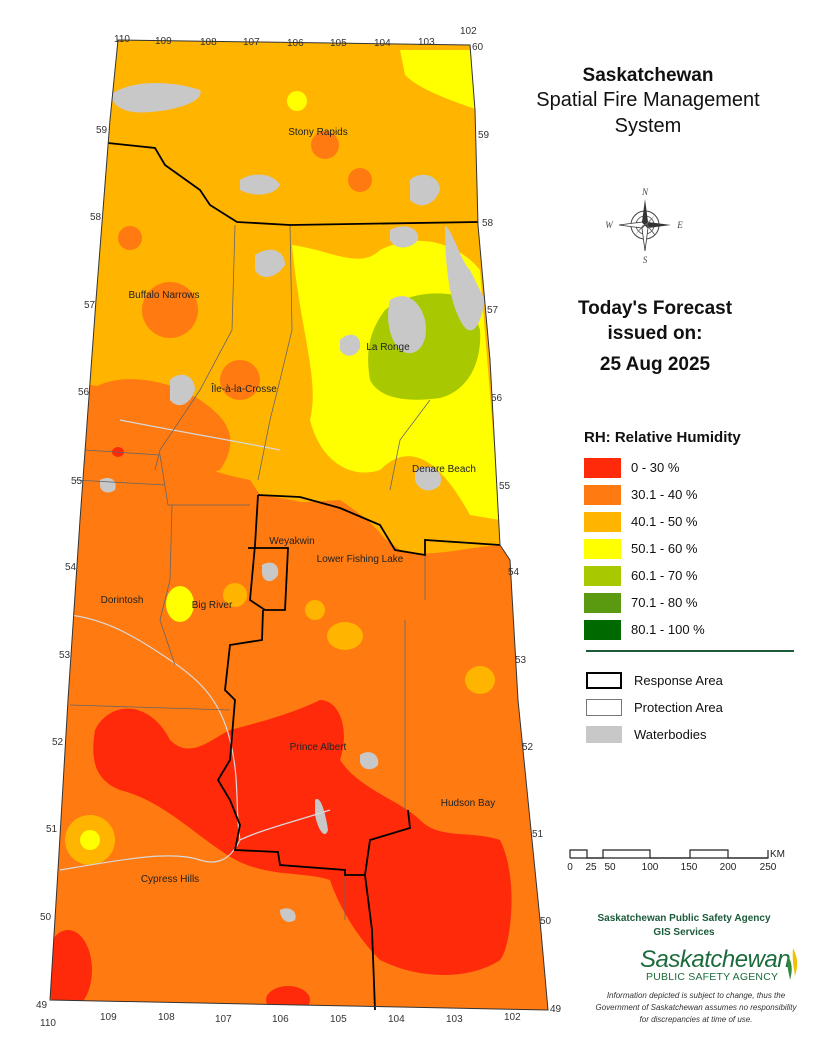 This screenshot has height=1056, width=816. What do you see at coordinates (315, 610) in the screenshot?
I see `rh-zone-40-50-blob4` at bounding box center [315, 610].